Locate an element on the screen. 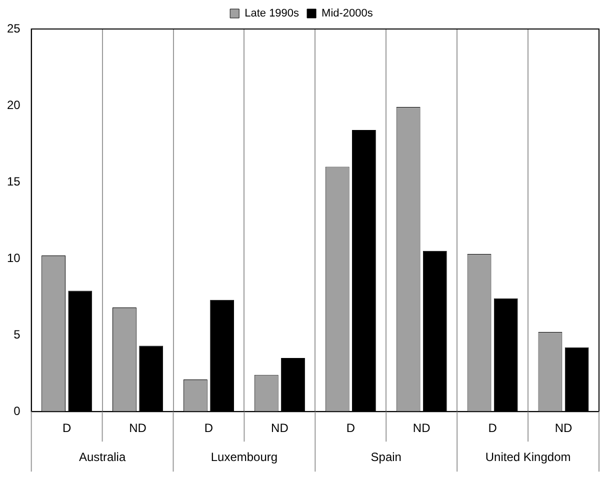  legend-label: Mid-2000s is located at coordinates (348, 14).